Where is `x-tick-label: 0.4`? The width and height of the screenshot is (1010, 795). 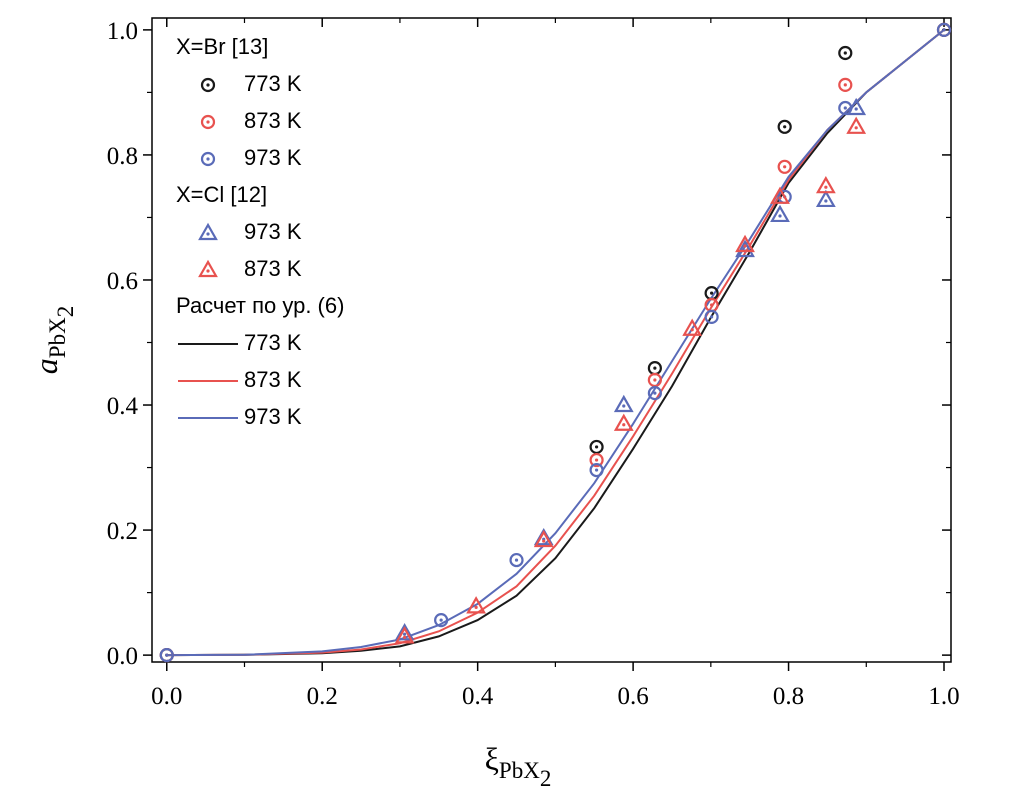 x-tick-label: 0.4 is located at coordinates (478, 696).